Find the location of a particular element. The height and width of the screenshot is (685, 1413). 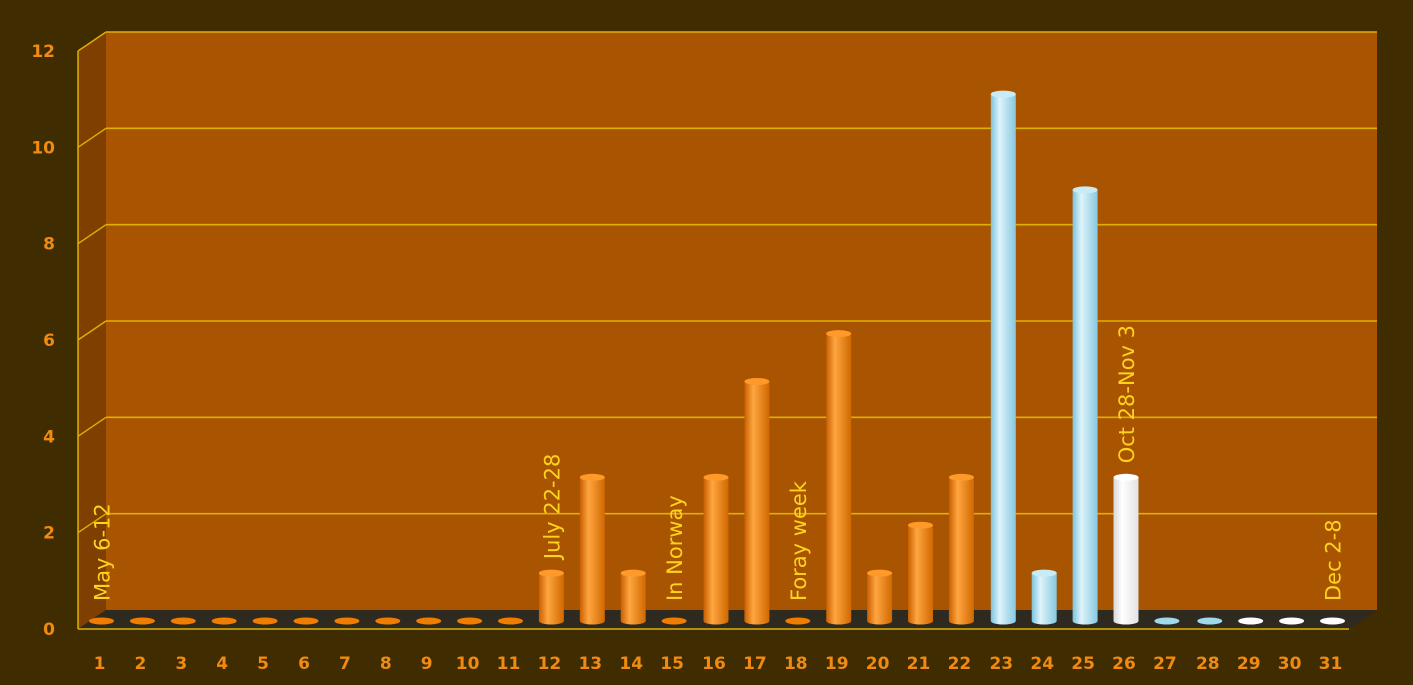

y-tick-labels: 0 2 4 6 8 10 12 is located at coordinates (43, 341).